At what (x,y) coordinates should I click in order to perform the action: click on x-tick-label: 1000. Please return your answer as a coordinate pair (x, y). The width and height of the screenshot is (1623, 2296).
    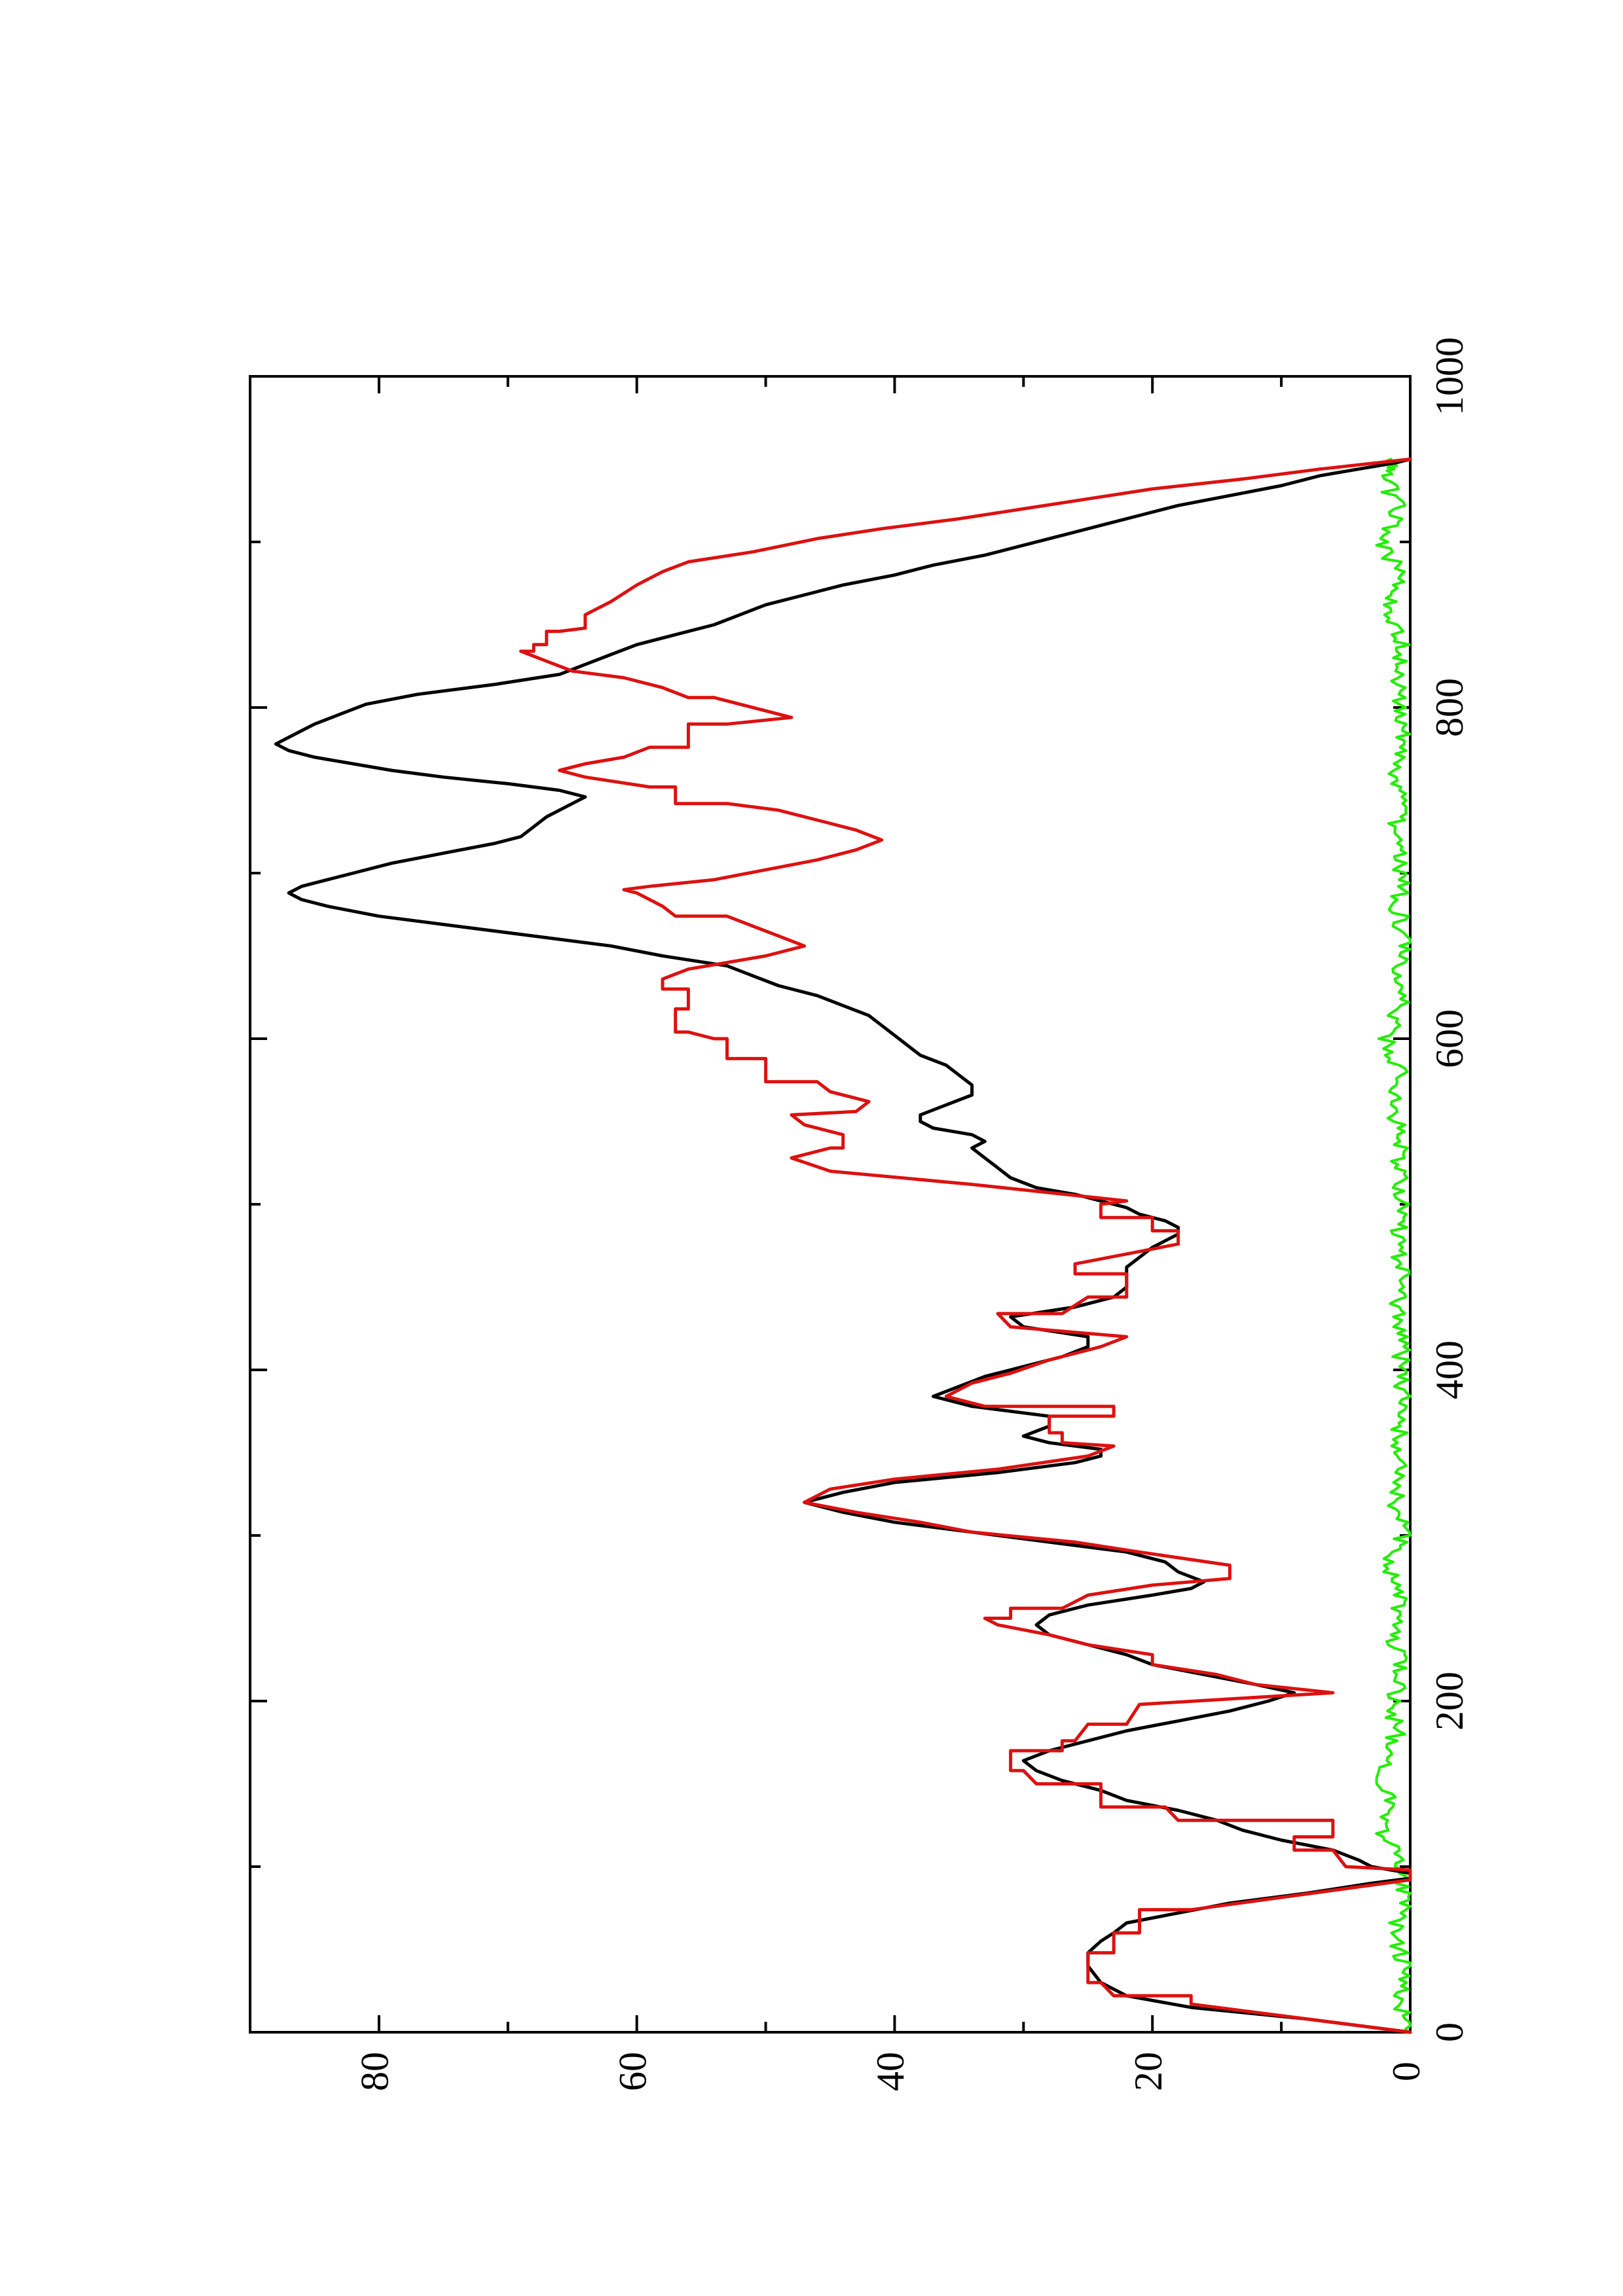
    Looking at the image, I should click on (1449, 376).